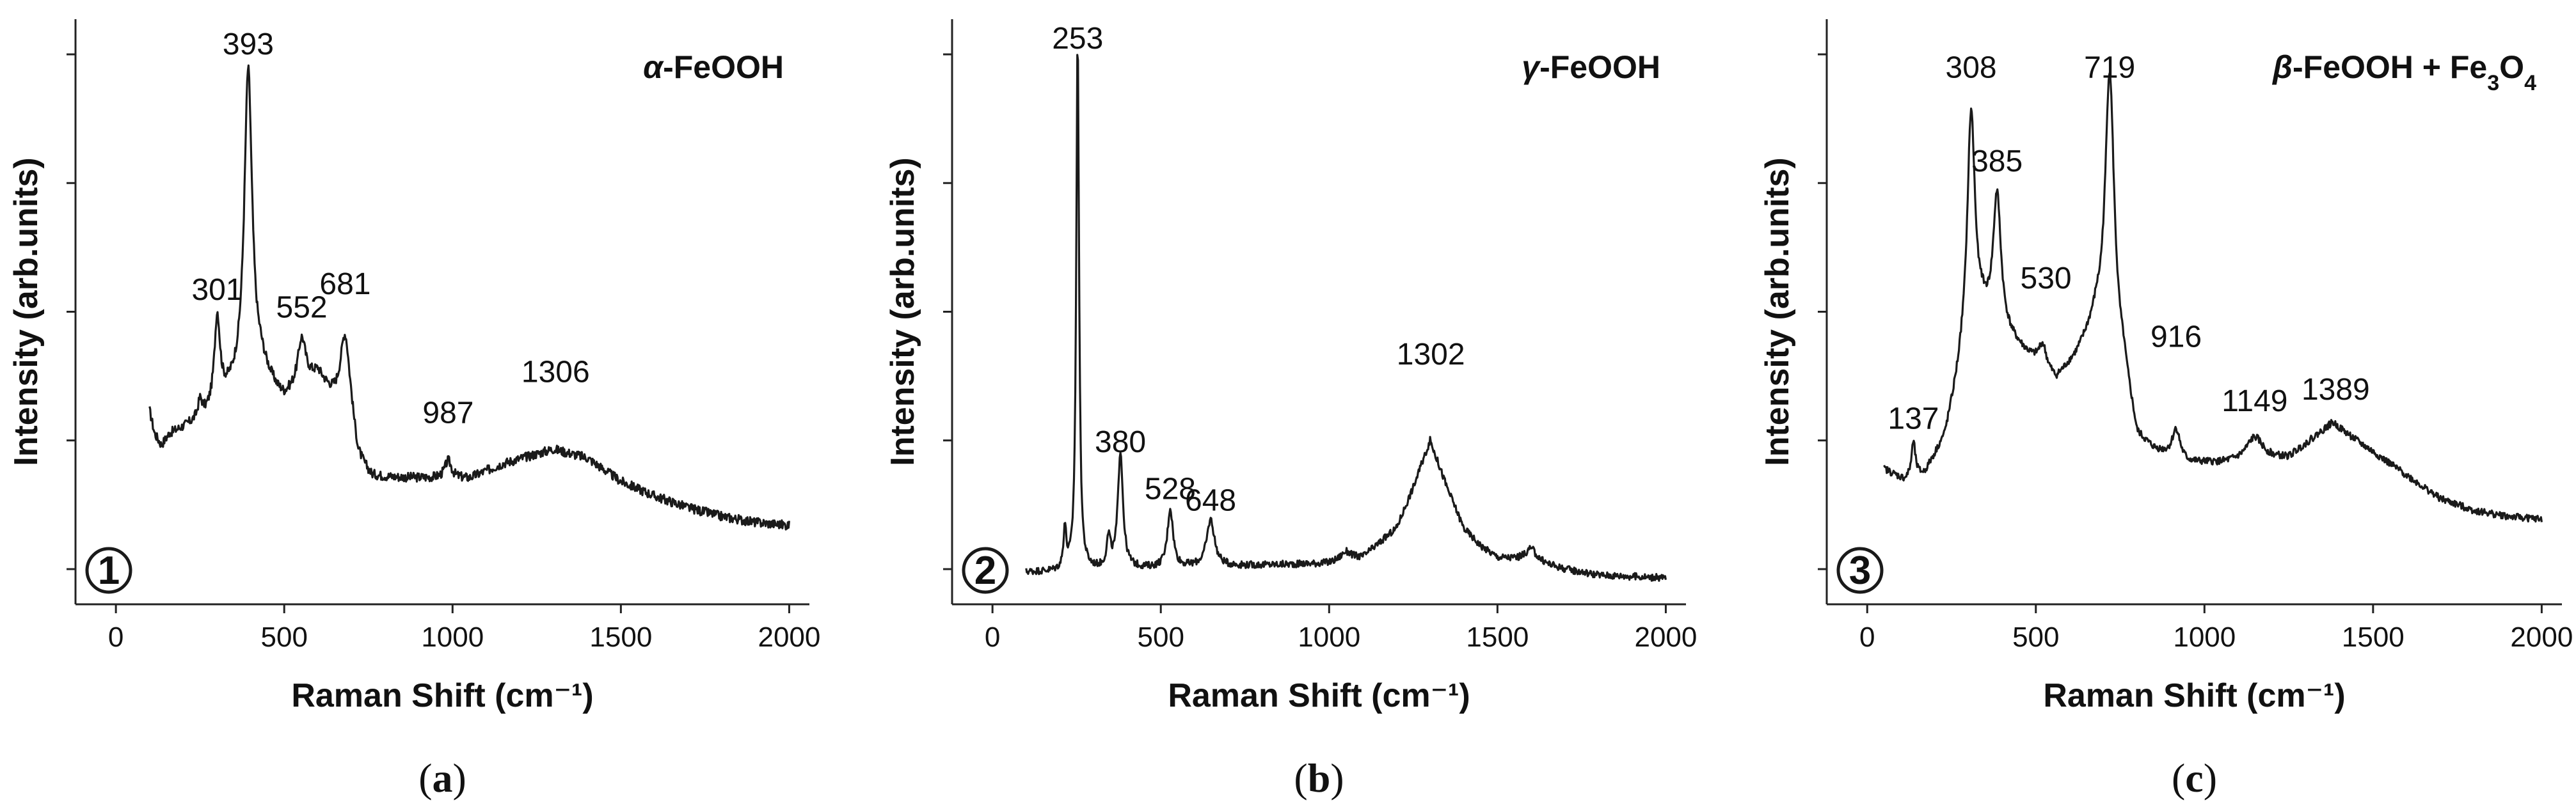 Image resolution: width=2576 pixels, height=807 pixels. Describe the element at coordinates (249, 44) in the screenshot. I see `peak-label-393: 393` at that location.